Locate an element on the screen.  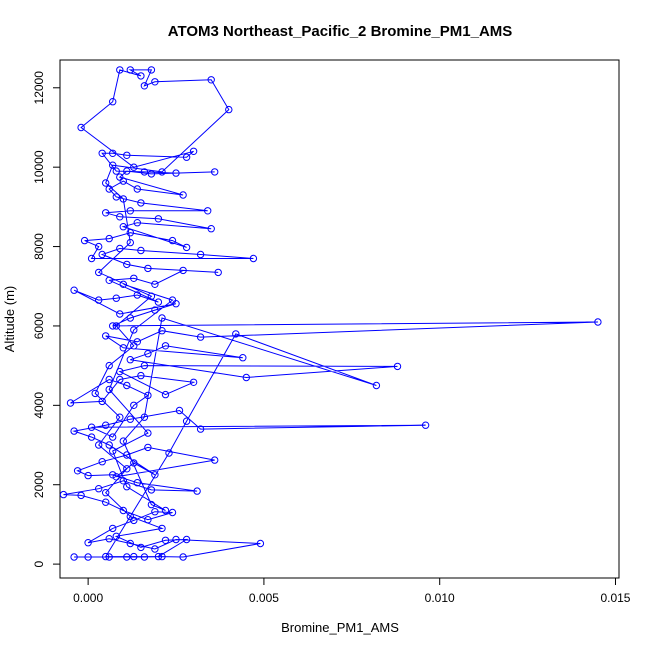
y-tick-label: 6000 is located at coordinates (39, 325).